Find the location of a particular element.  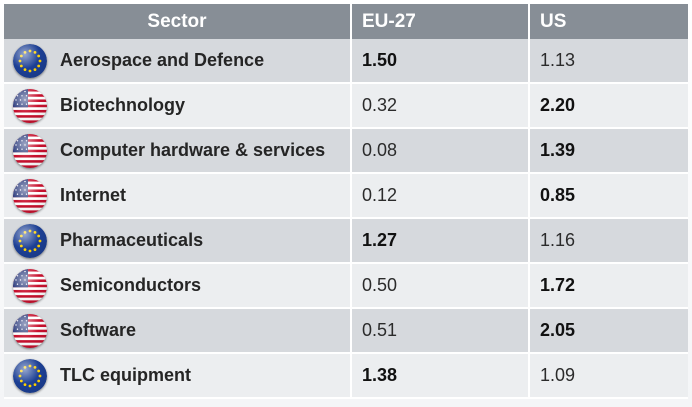

table-row: TLC equipment 1.38 1.09 is located at coordinates (346, 376).